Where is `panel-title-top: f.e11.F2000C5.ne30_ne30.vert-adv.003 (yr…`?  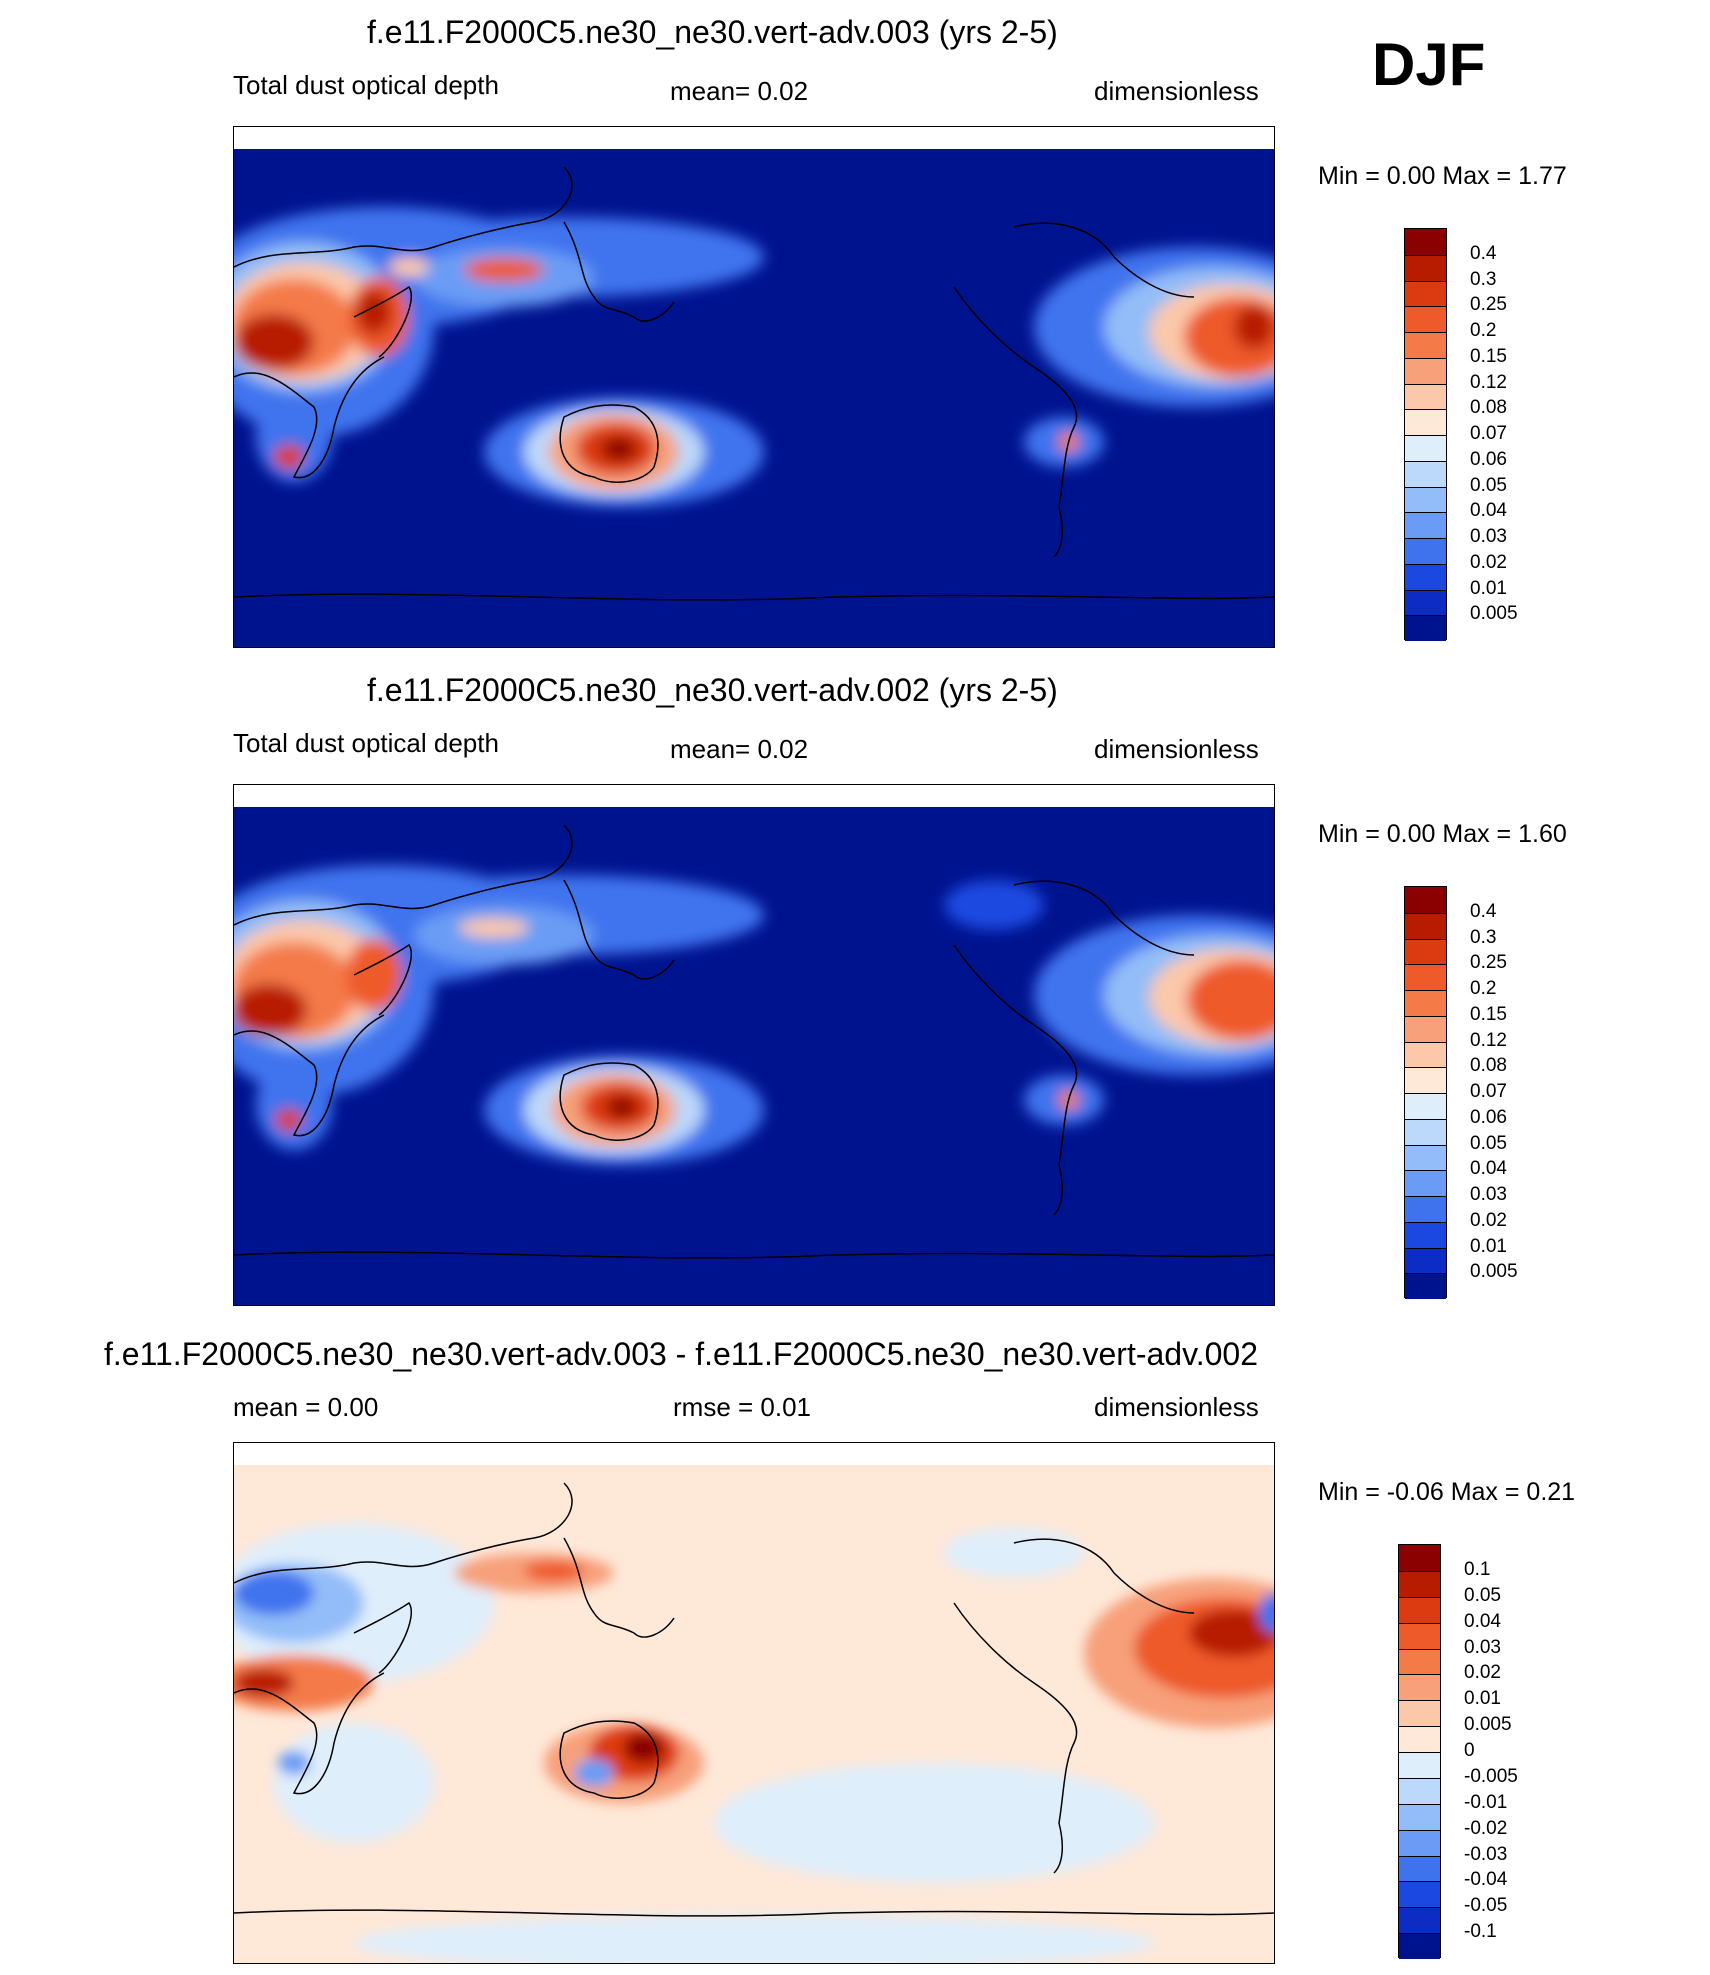
panel-title-top: f.e11.F2000C5.ne30_ne30.vert-adv.003 (yr… is located at coordinates (712, 32).